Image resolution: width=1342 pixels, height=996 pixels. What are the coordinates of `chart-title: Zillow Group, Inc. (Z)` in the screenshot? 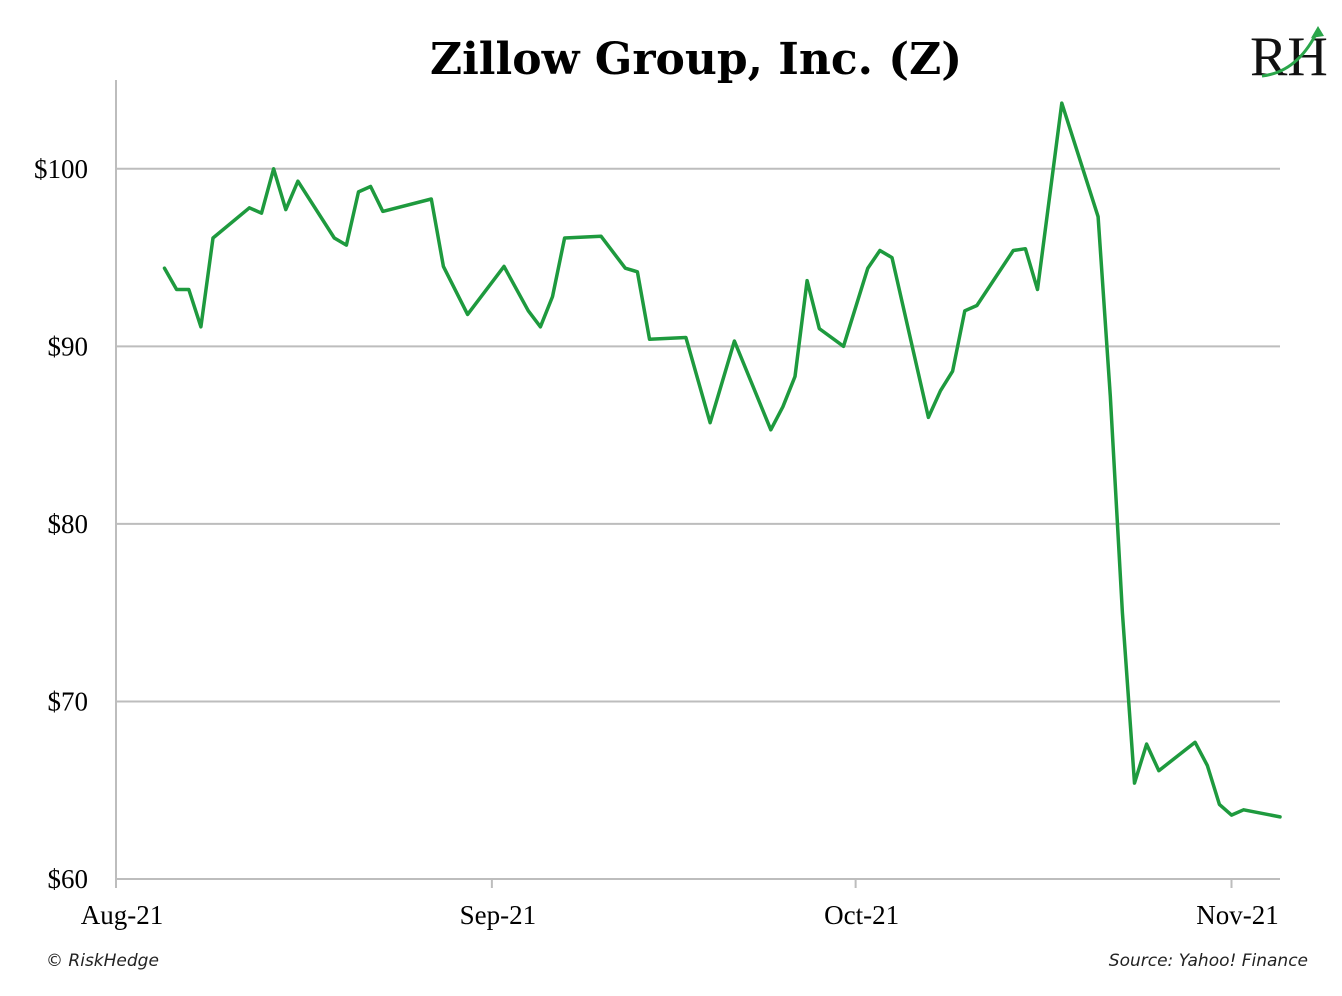 It's located at (696, 59).